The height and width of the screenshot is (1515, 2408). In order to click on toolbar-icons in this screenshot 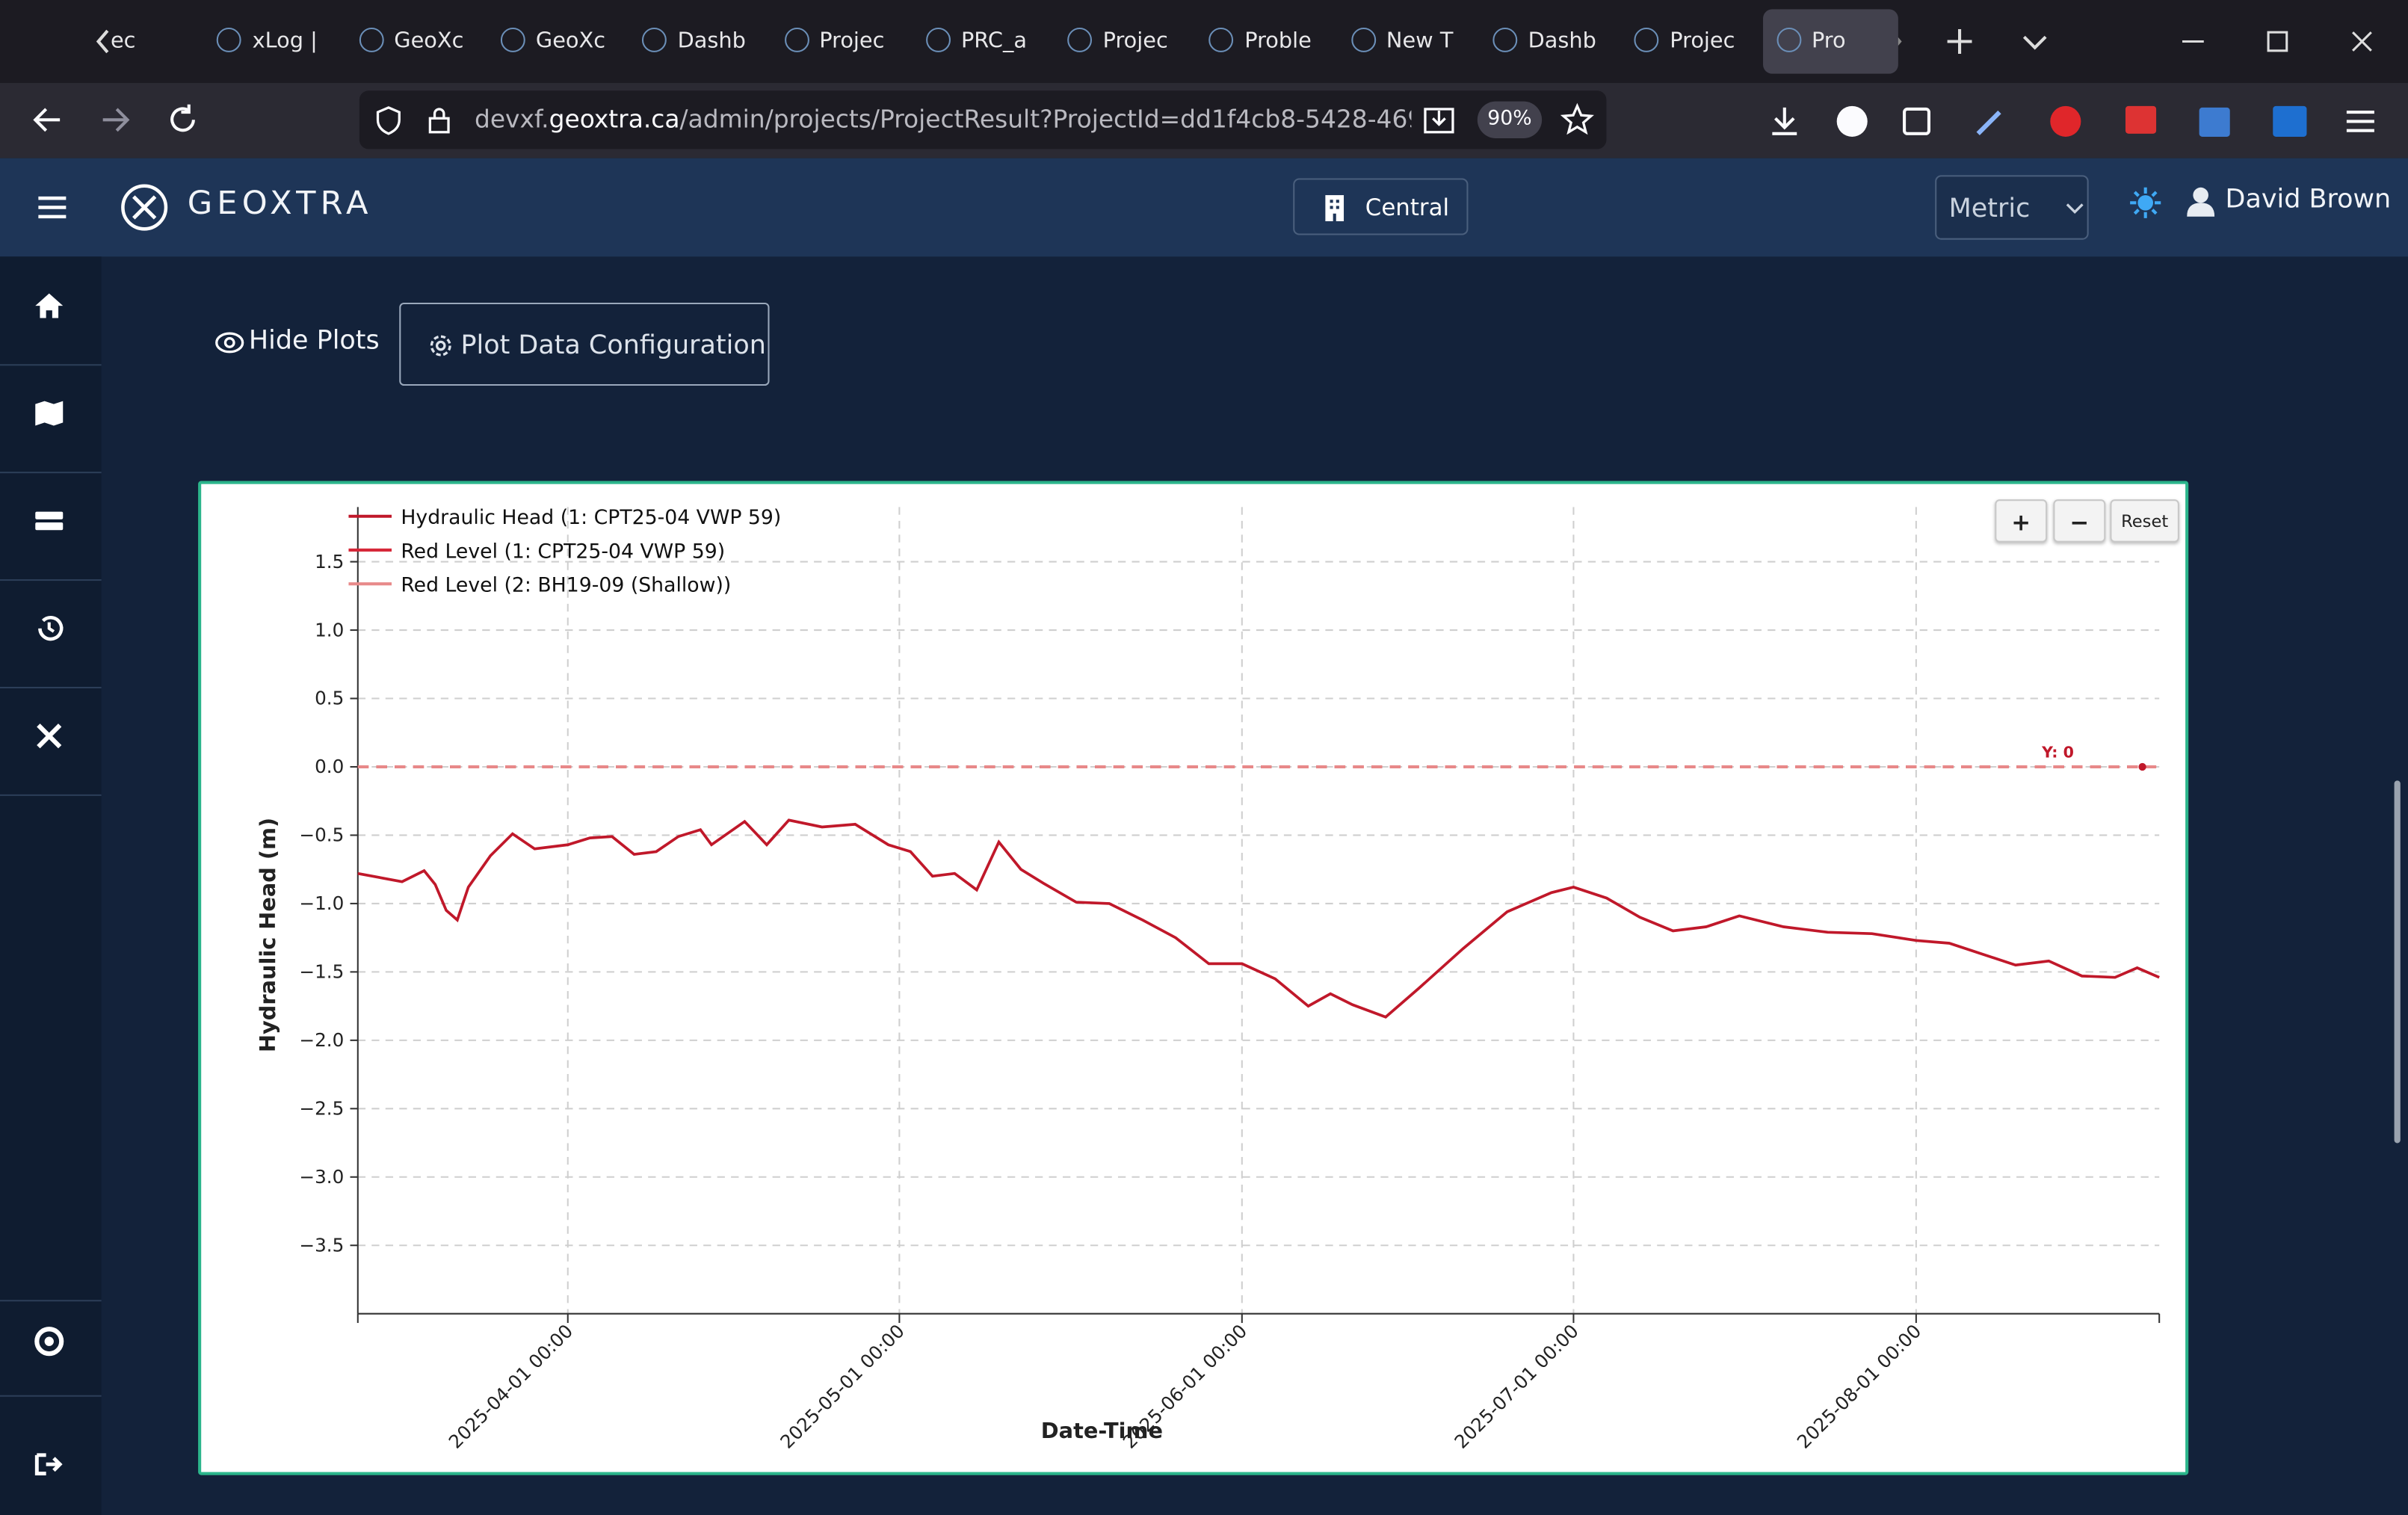, I will do `click(2073, 121)`.